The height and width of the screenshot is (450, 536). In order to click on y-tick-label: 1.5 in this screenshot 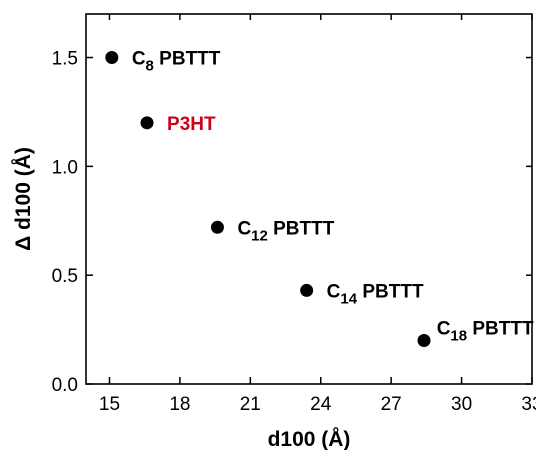, I will do `click(65, 59)`.